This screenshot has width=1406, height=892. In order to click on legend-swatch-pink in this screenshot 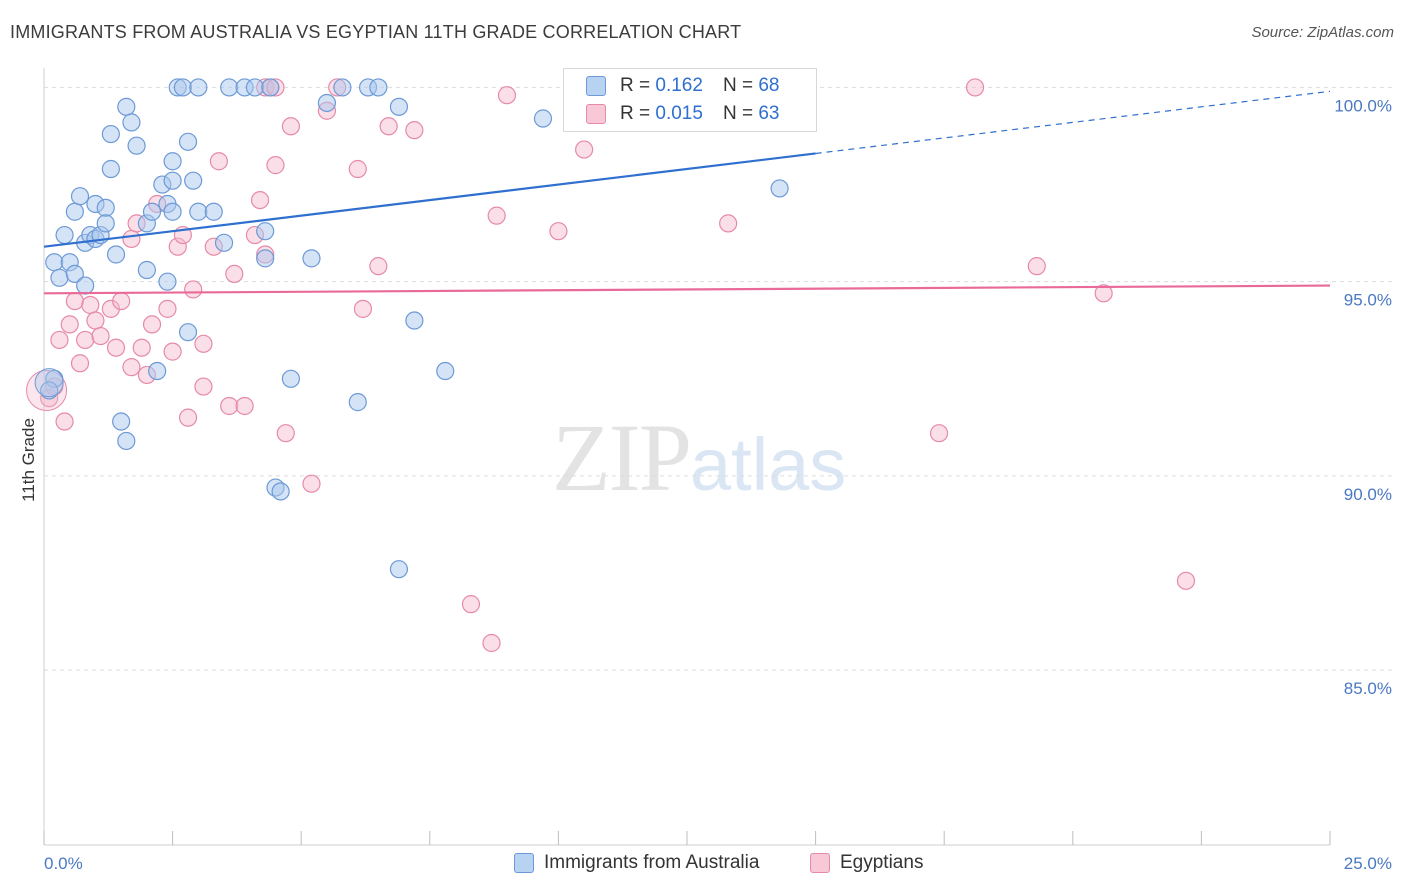, I will do `click(596, 114)`.